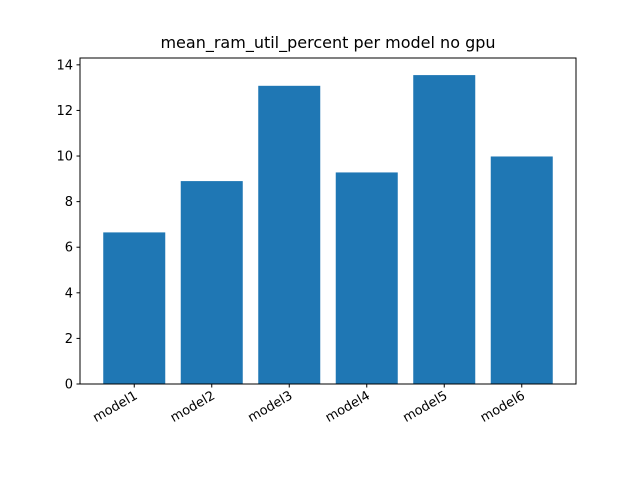 The image size is (640, 484). I want to click on y-tick-label: 6, so click(69, 248).